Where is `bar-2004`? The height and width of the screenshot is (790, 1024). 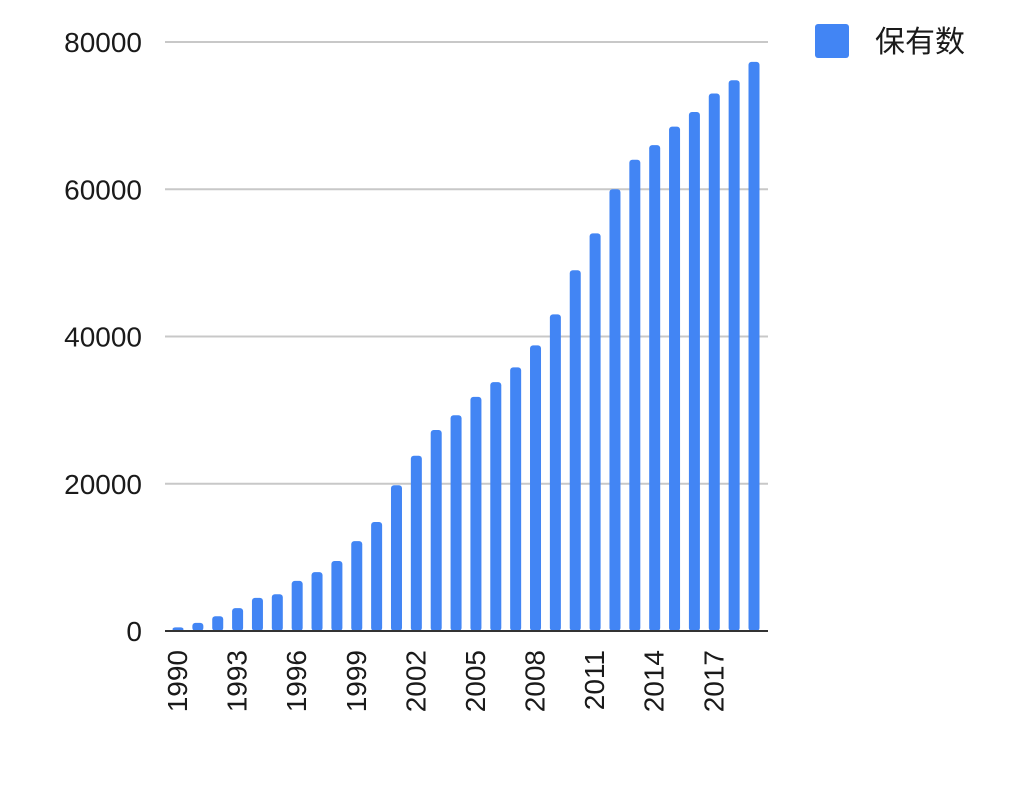 bar-2004 is located at coordinates (456, 523).